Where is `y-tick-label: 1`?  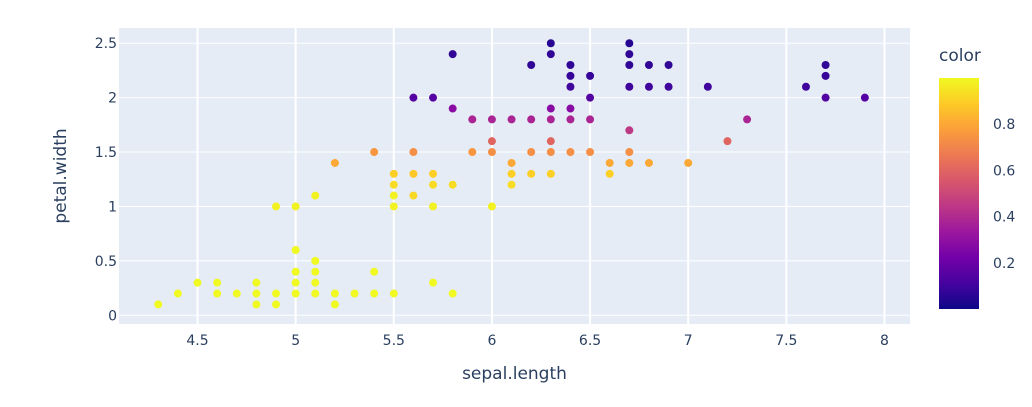
y-tick-label: 1 is located at coordinates (112, 207).